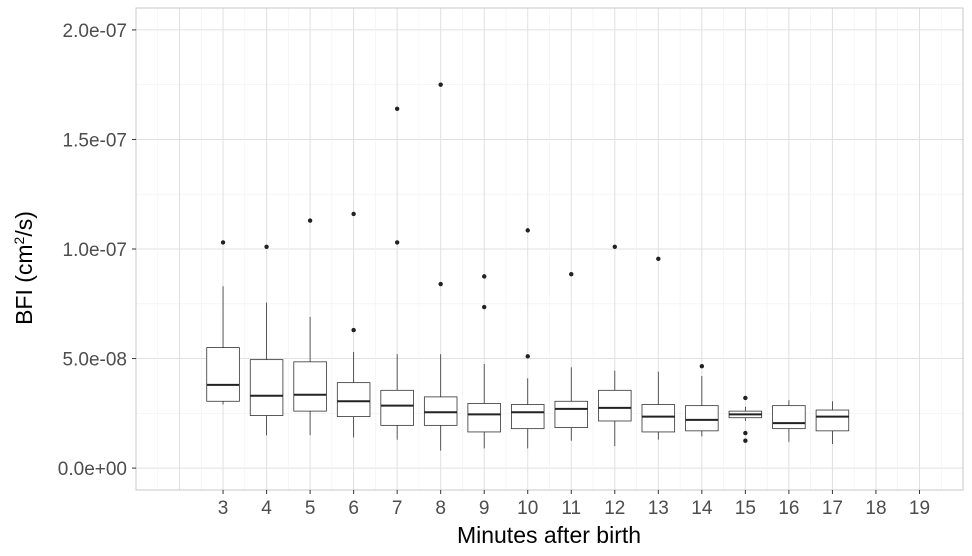 Image resolution: width=972 pixels, height=556 pixels. Describe the element at coordinates (658, 508) in the screenshot. I see `x-tick-label: 13` at that location.